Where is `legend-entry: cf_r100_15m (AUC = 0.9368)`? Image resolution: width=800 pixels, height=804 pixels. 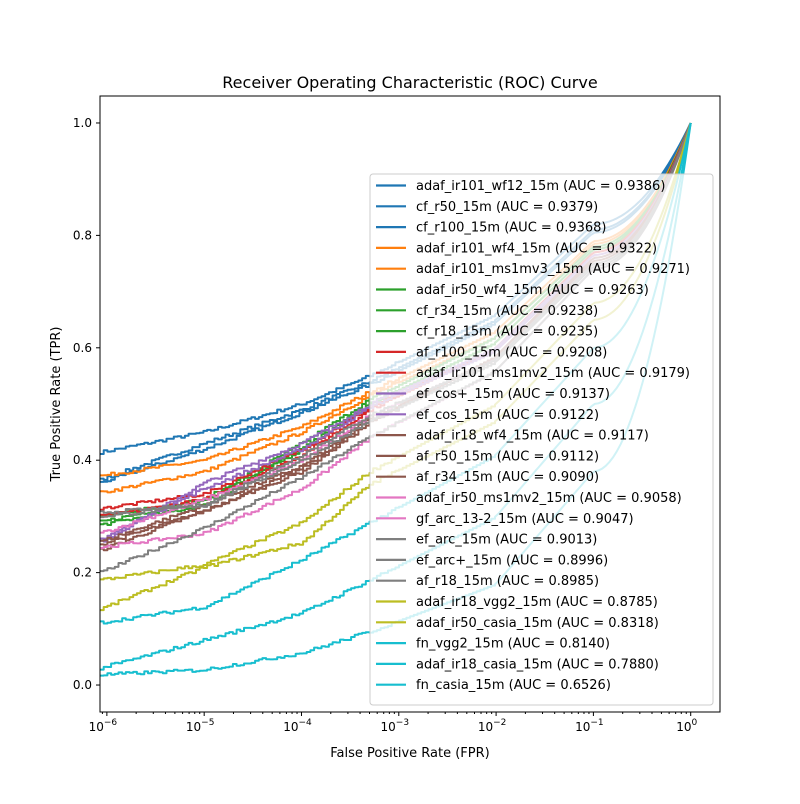
legend-entry: cf_r100_15m (AUC = 0.9368) is located at coordinates (491, 228).